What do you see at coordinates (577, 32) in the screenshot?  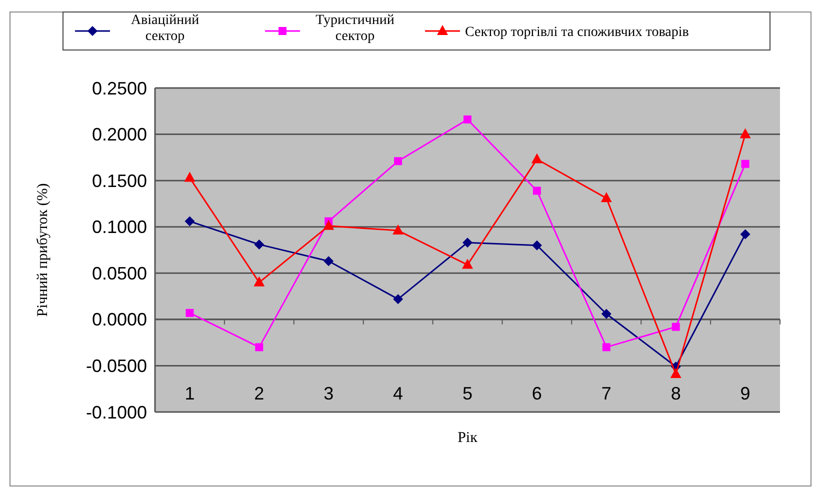 I see `legend-label: Сектор торгівлі та споживчих товарів` at bounding box center [577, 32].